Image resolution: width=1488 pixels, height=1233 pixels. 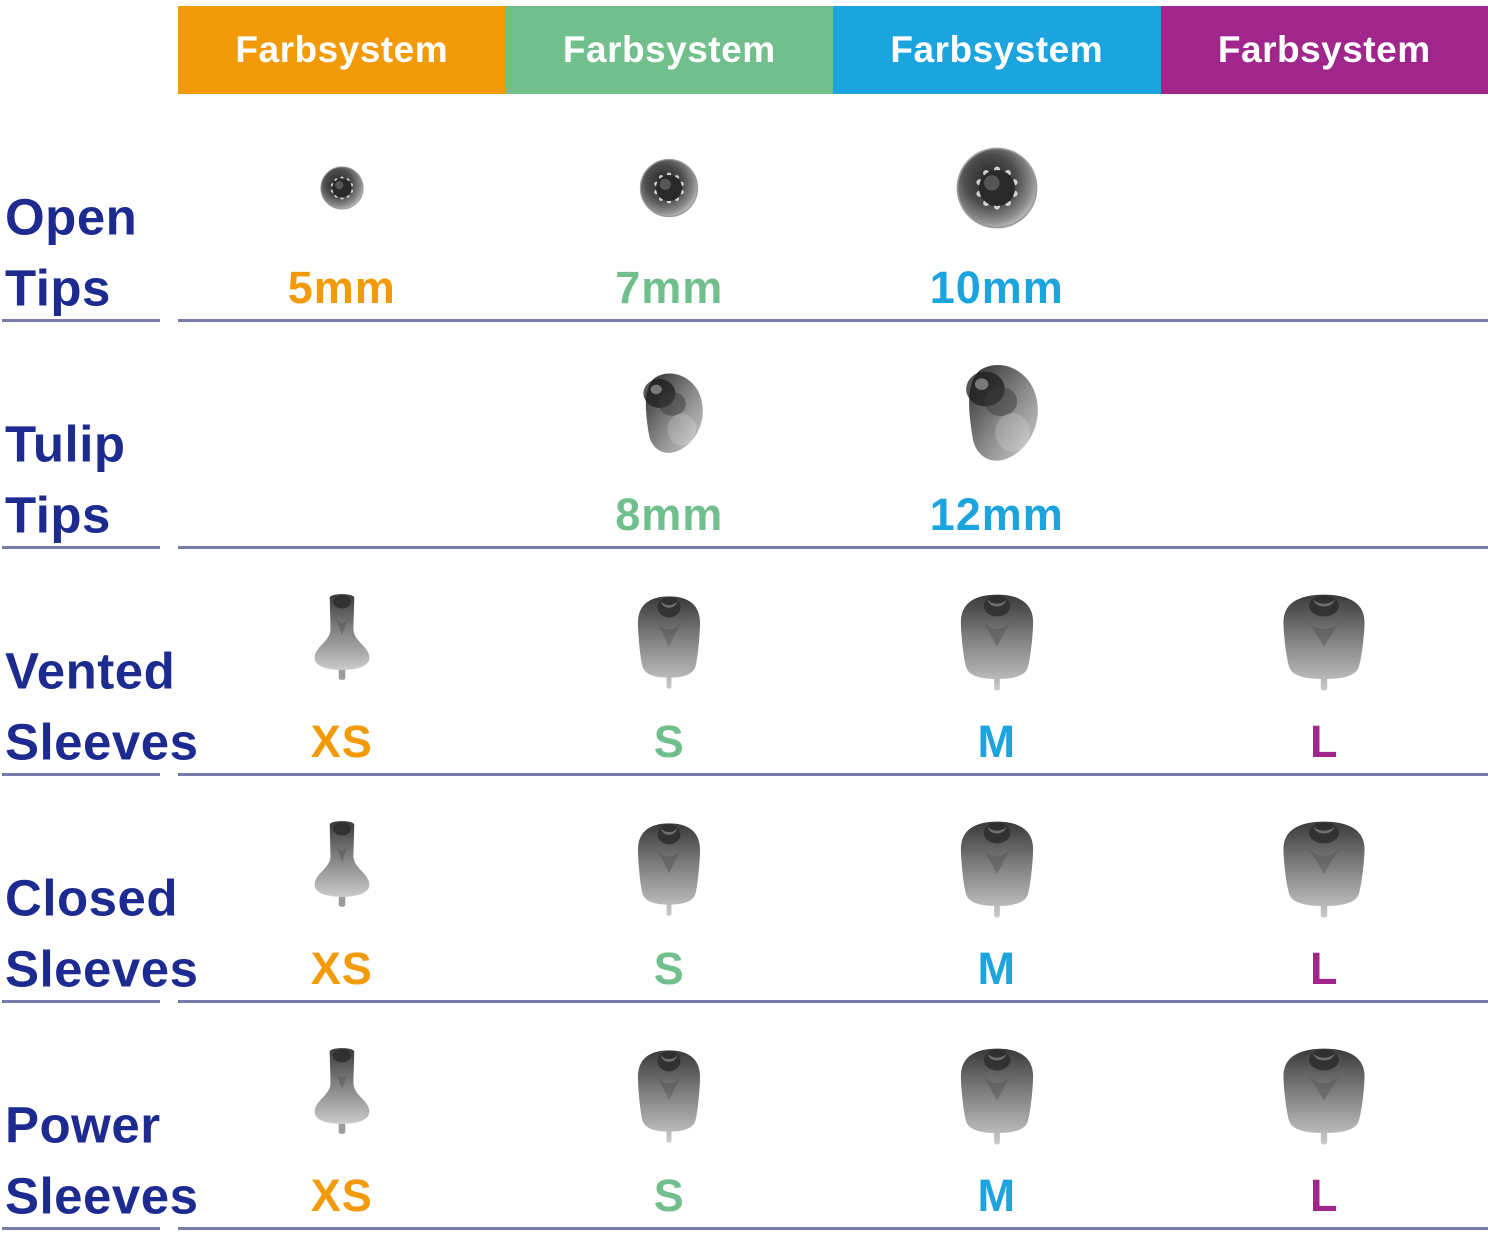 I want to click on row-label-line1: Power, so click(x=83, y=1125).